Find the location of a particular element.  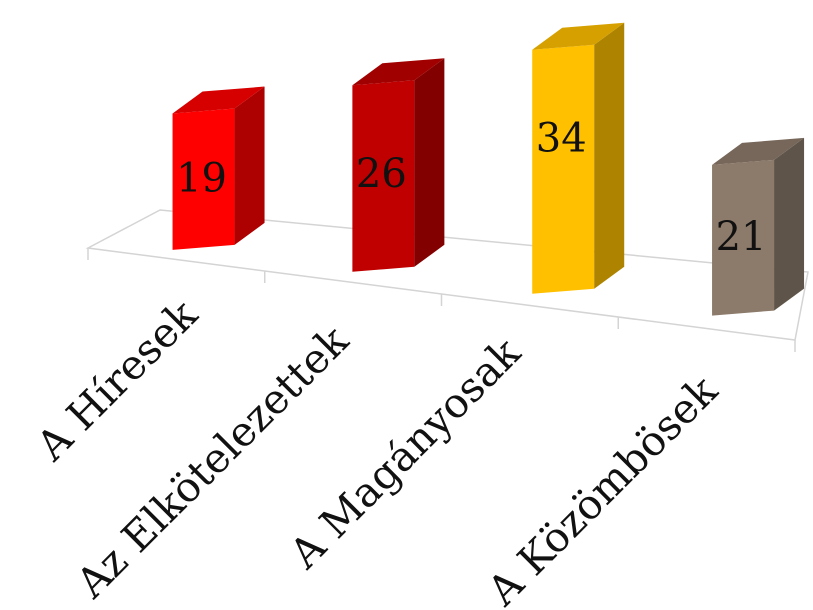

data-label: 26 is located at coordinates (381, 174).